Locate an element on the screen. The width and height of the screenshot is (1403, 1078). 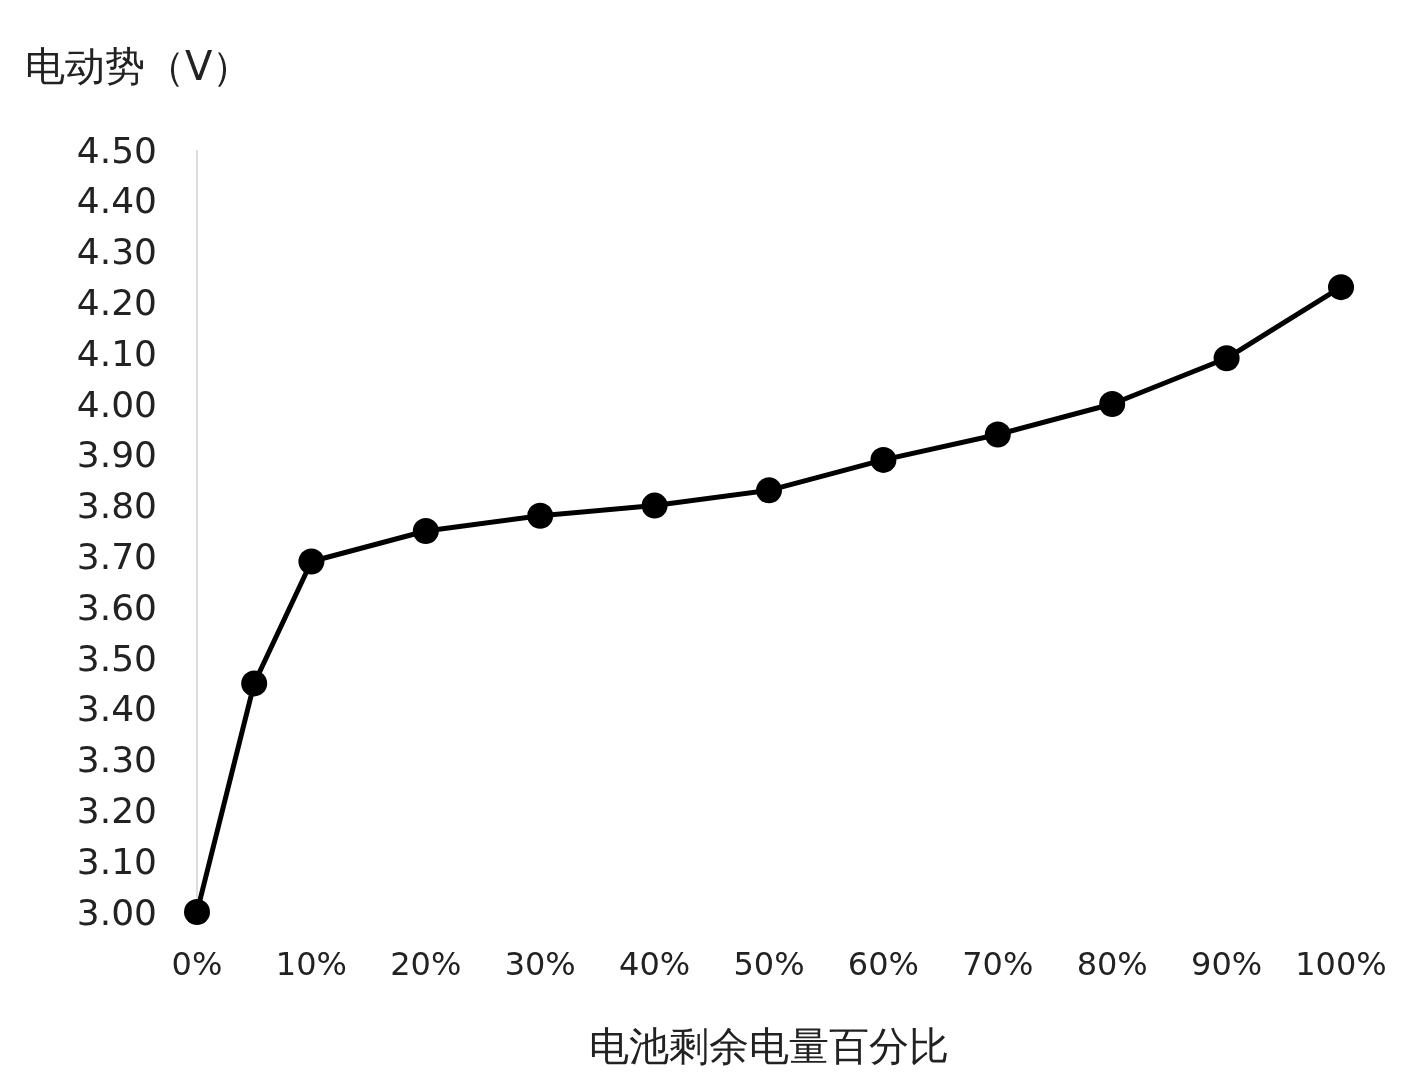
y-tick-label: 4.20 is located at coordinates (116, 302).